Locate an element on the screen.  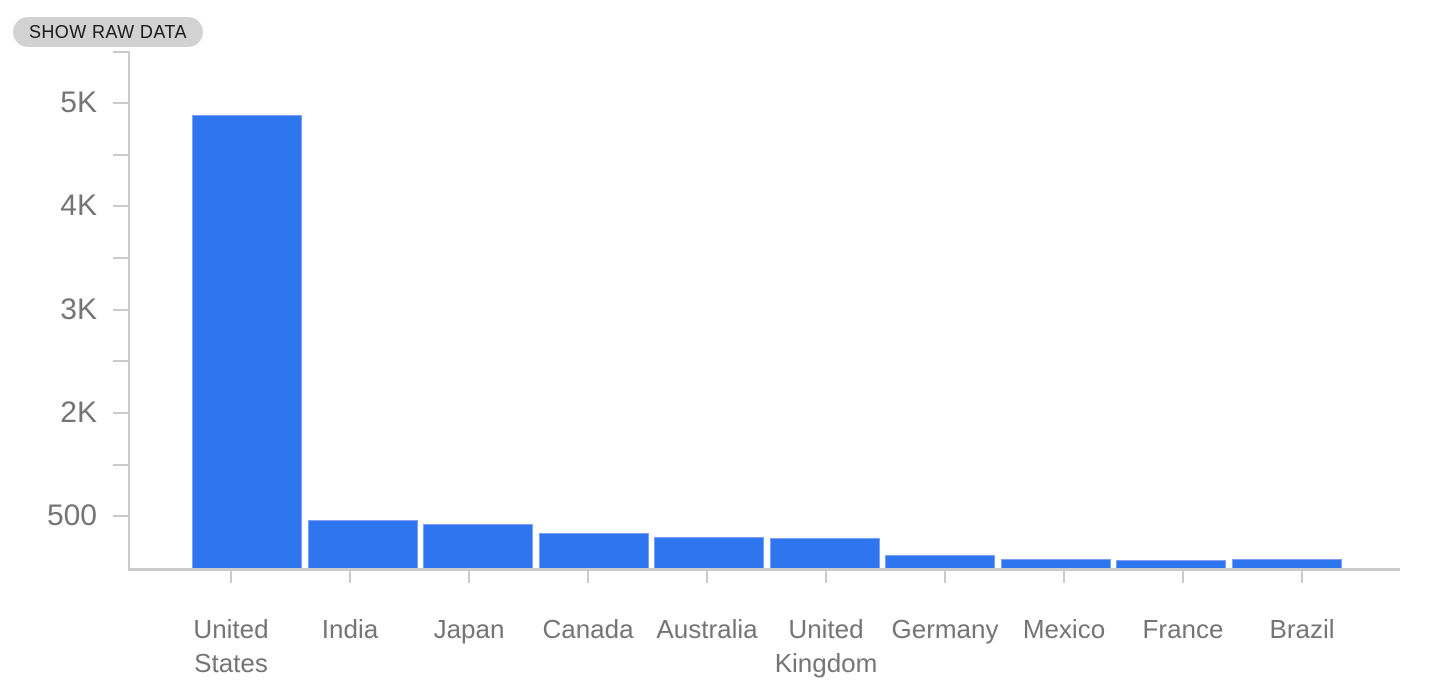
bar-united-states is located at coordinates (247, 341).